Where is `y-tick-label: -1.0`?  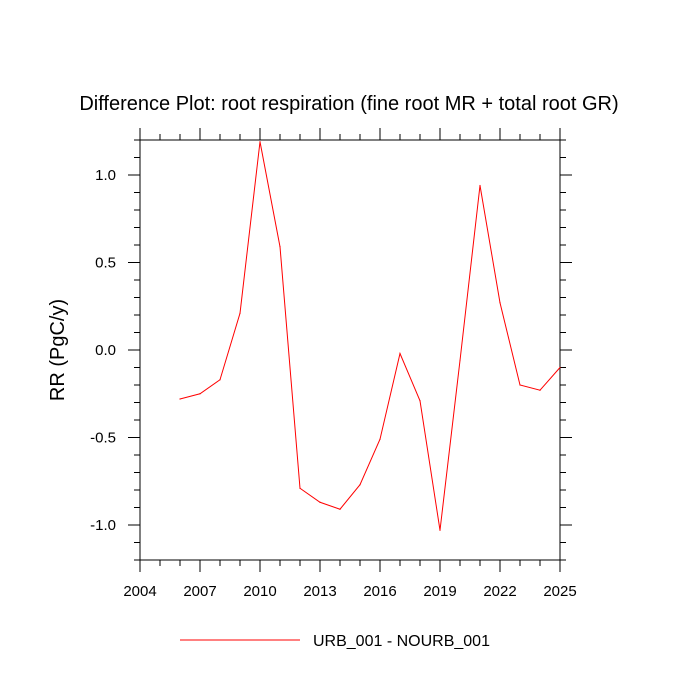
y-tick-label: -1.0 is located at coordinates (103, 525).